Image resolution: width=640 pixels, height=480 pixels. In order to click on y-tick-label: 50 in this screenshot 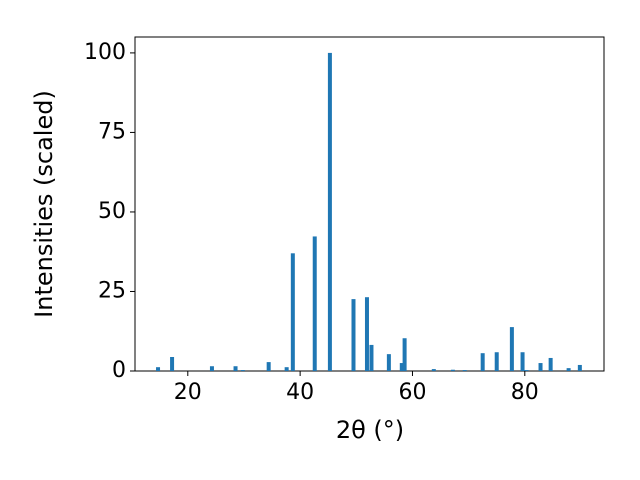, I will do `click(112, 211)`.